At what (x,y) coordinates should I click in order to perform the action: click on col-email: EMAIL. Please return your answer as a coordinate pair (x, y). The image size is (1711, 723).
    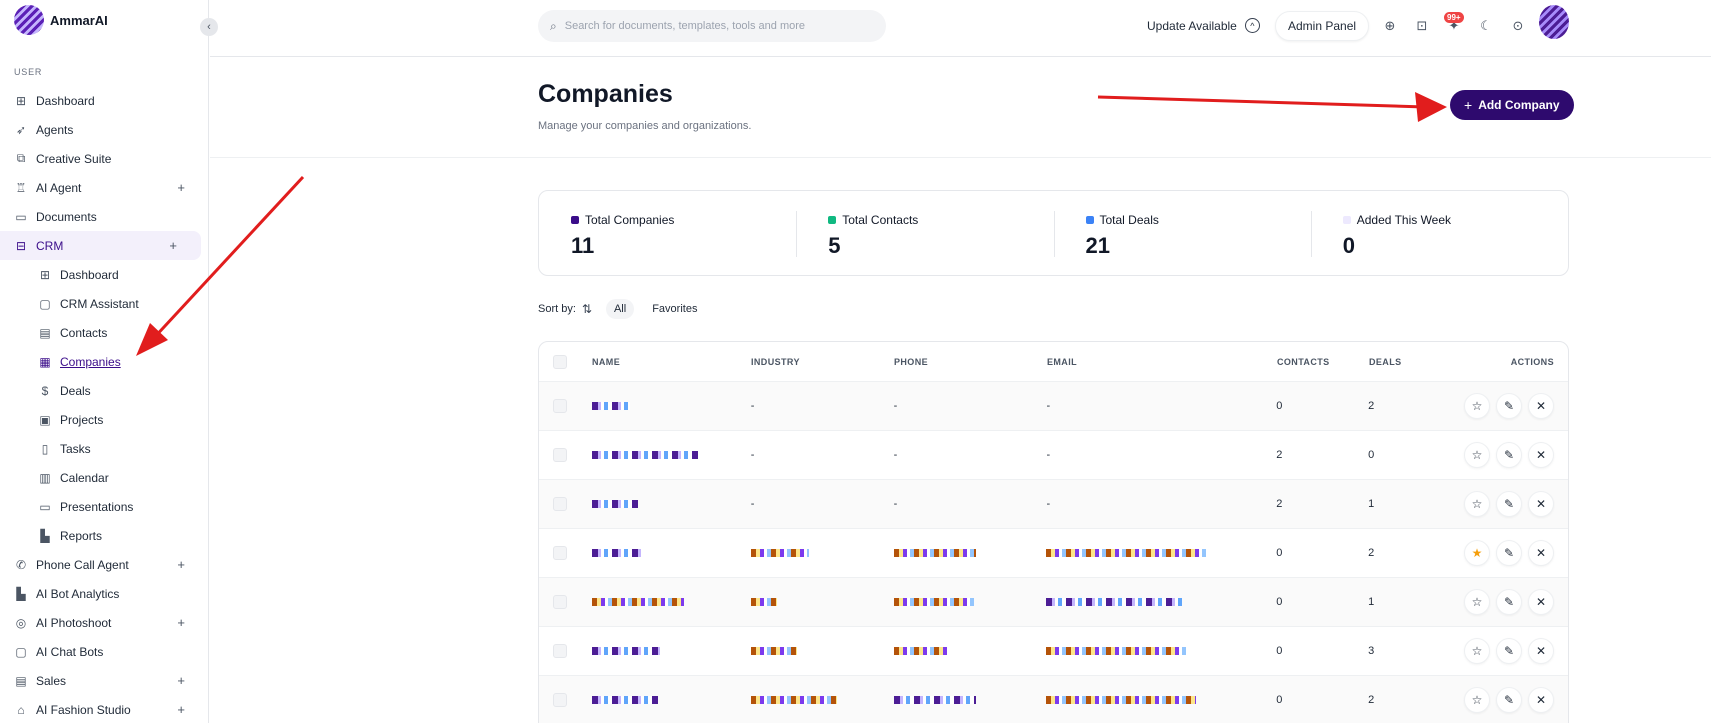
    Looking at the image, I should click on (1062, 361).